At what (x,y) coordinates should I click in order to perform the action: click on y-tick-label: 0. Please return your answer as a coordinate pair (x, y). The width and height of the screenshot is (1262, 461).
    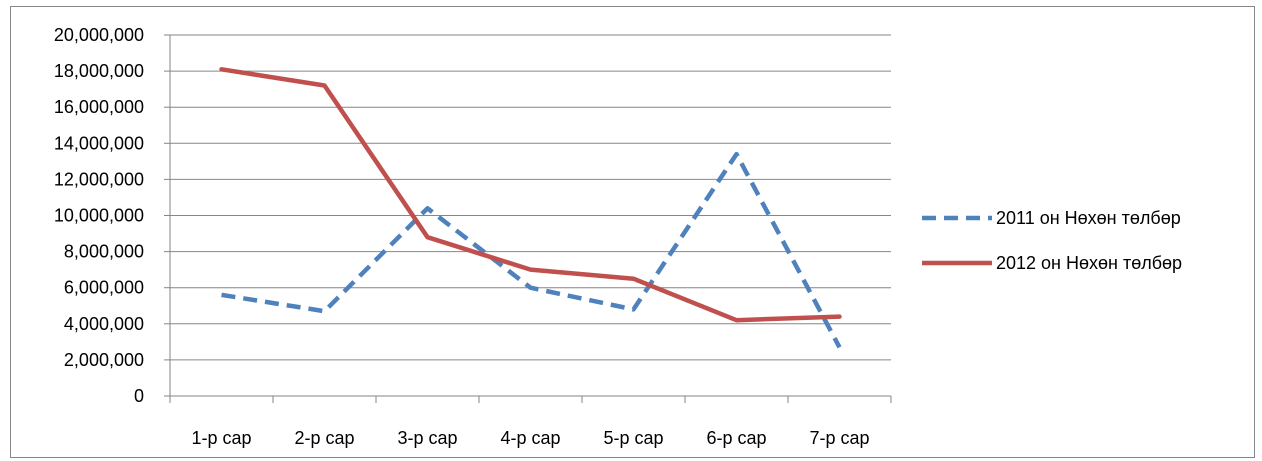
    Looking at the image, I should click on (139, 396).